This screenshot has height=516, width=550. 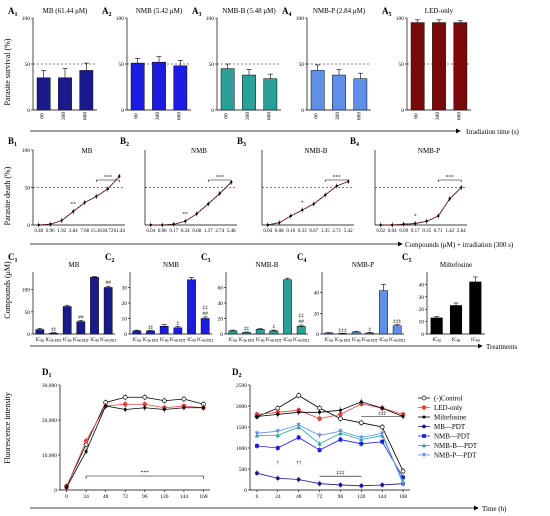 What do you see at coordinates (426, 231) in the screenshot?
I see `x-tick-label: 0.35` at bounding box center [426, 231].